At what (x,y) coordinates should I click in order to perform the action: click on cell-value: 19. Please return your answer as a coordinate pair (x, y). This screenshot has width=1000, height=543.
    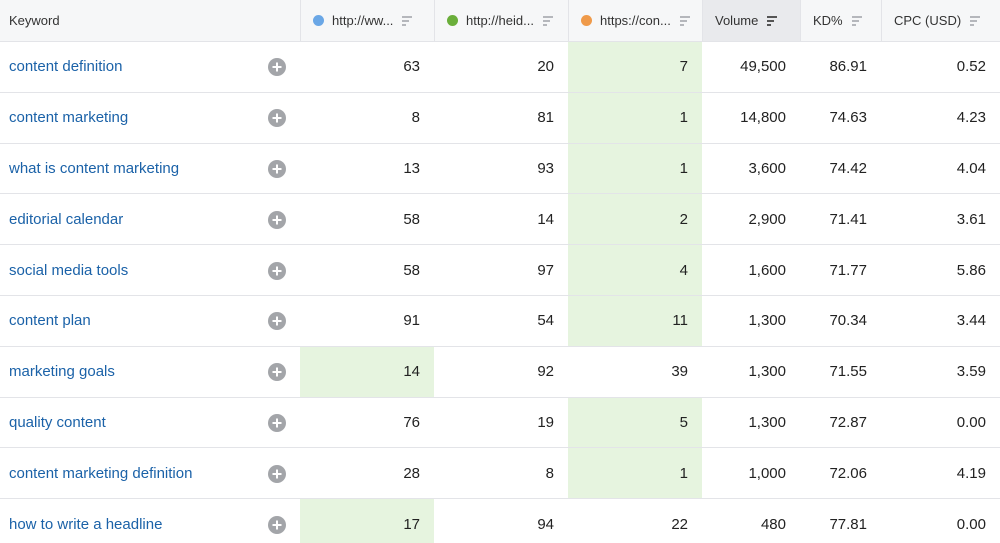
    Looking at the image, I should click on (545, 422).